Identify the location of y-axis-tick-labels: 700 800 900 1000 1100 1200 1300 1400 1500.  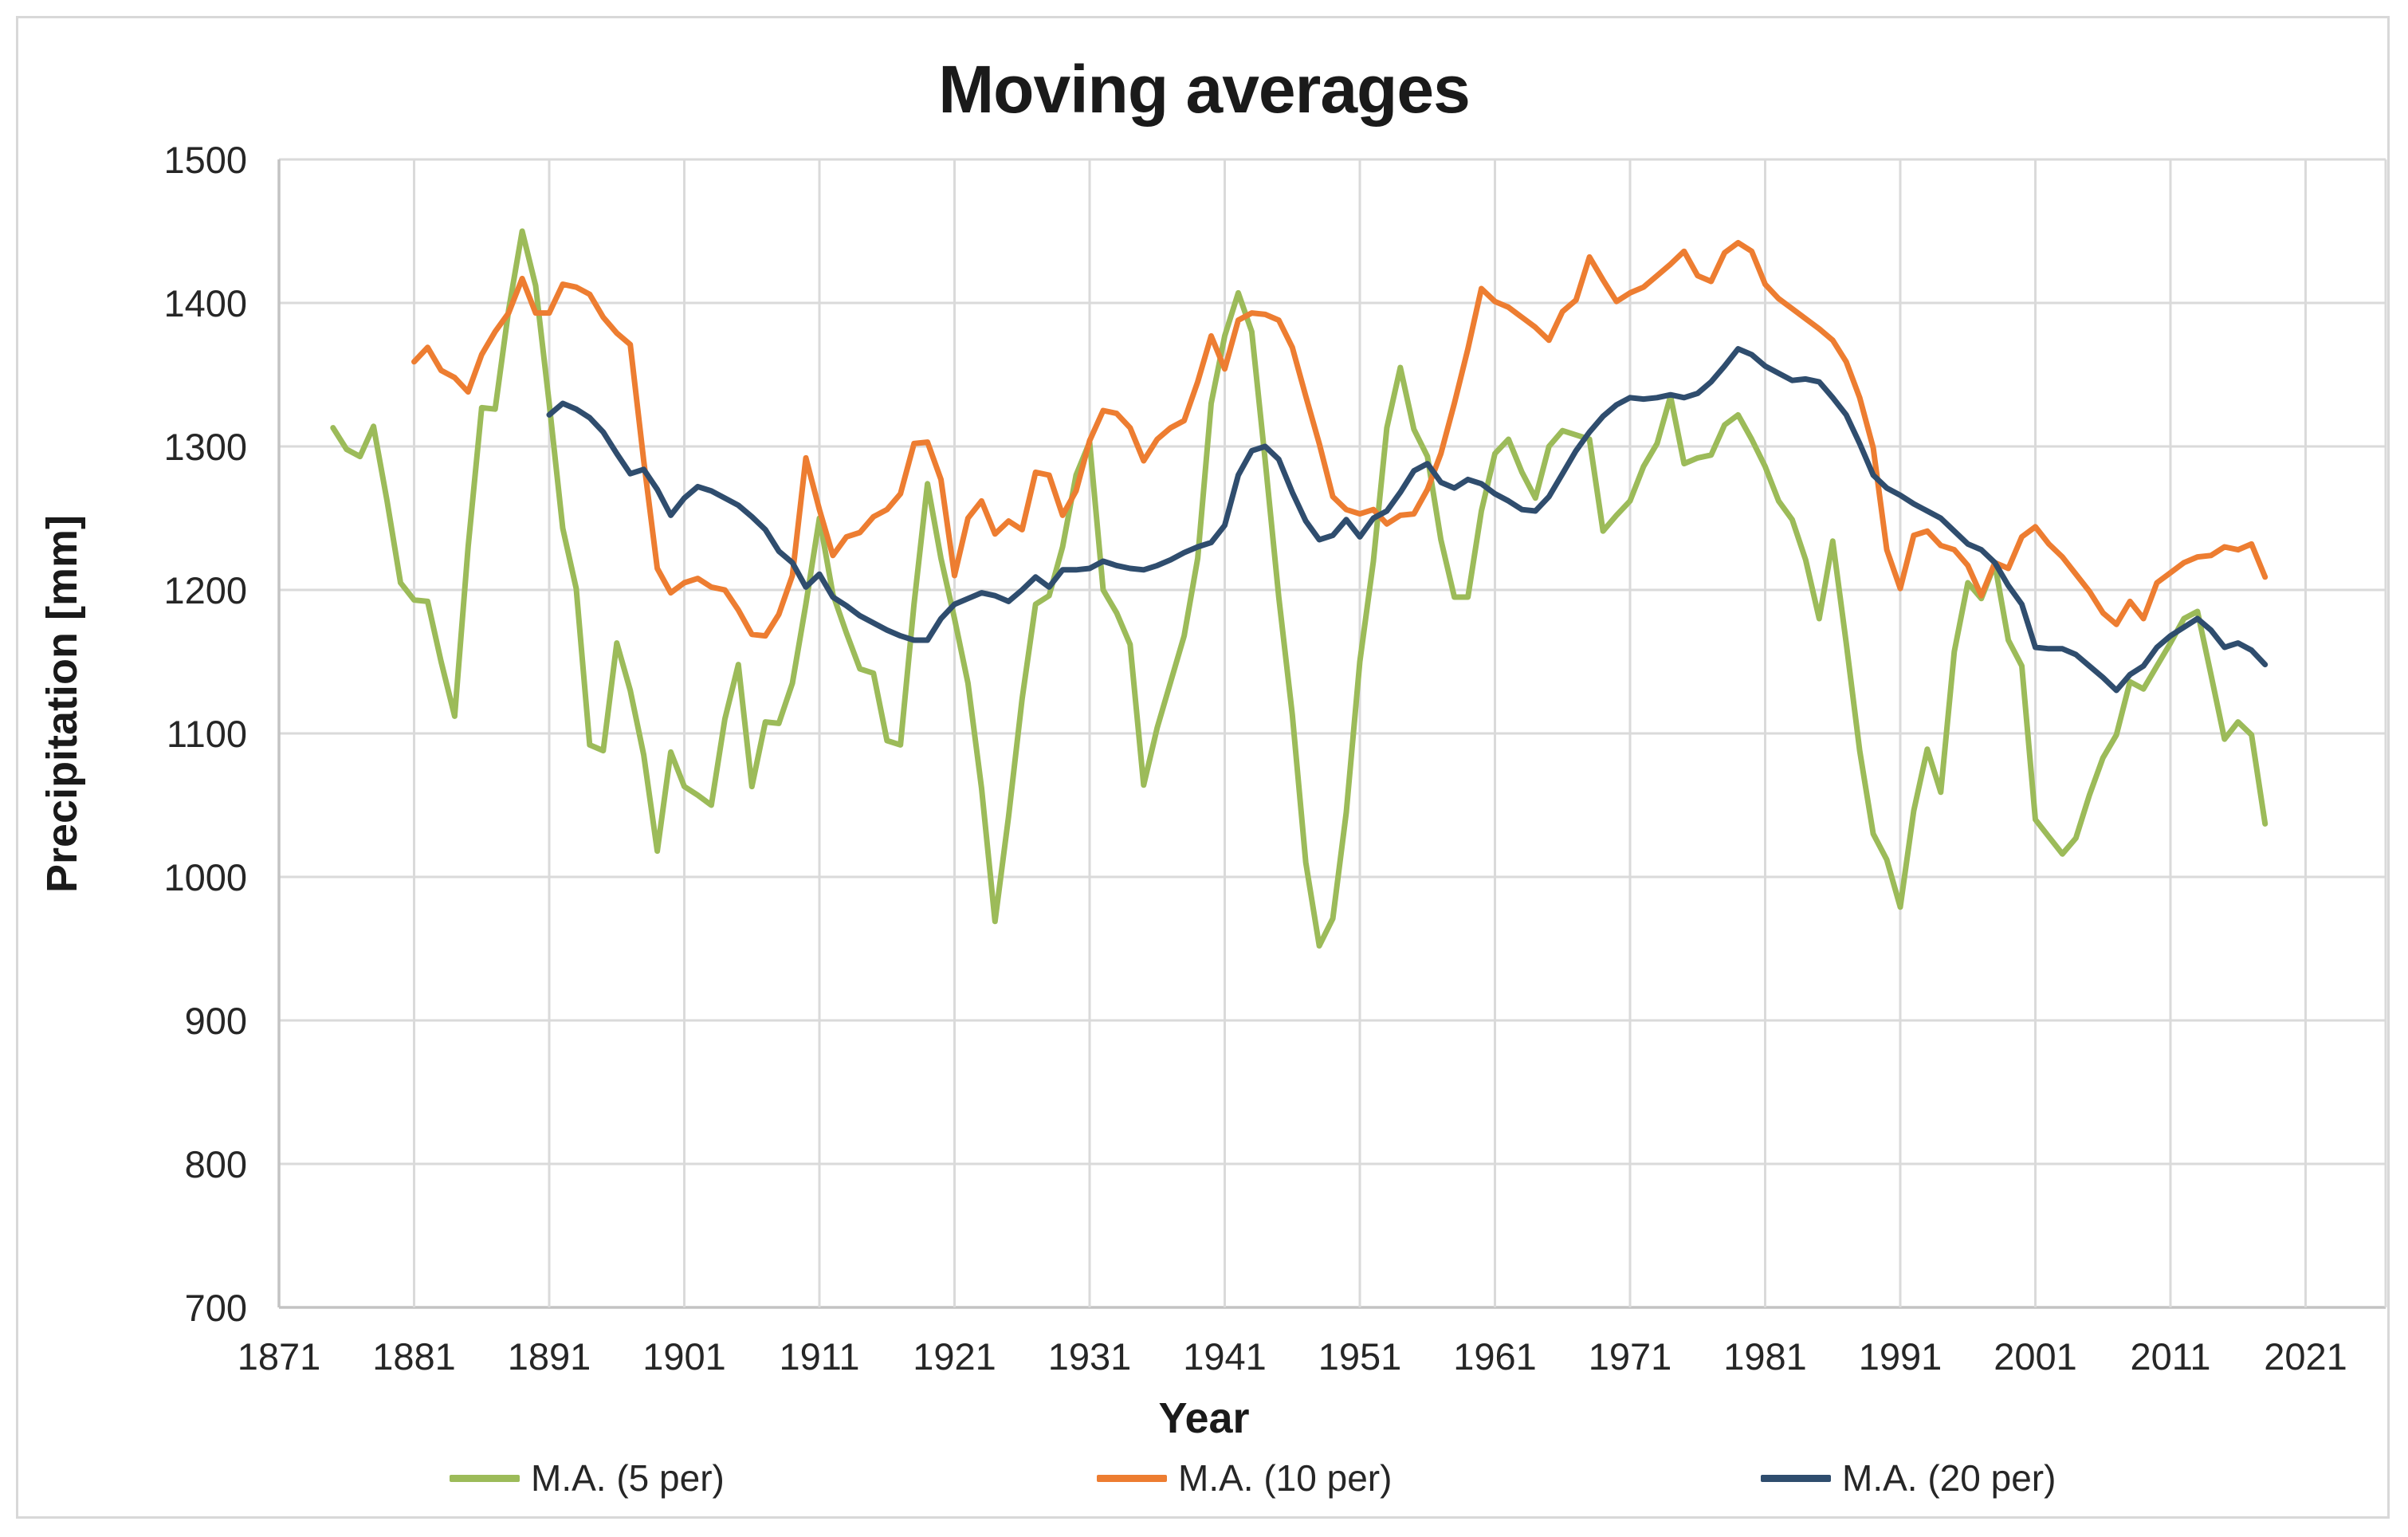
(205, 734).